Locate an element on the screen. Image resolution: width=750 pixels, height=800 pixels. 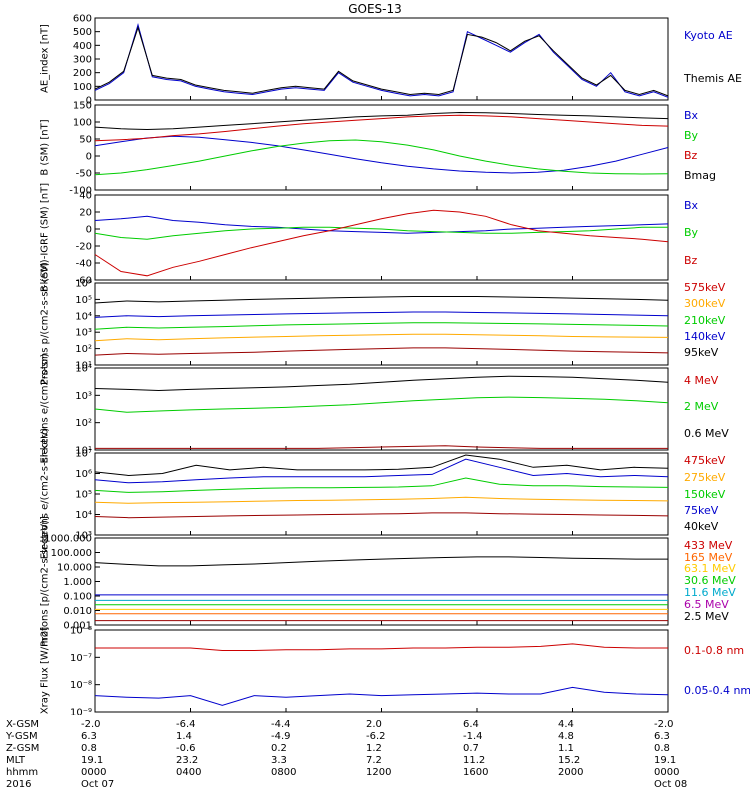
footer-value: -4.4 is located at coordinates (281, 724).